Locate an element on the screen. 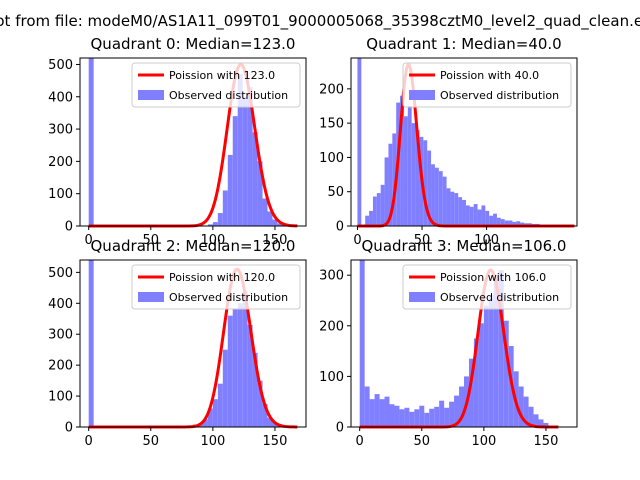 The height and width of the screenshot is (480, 640). legend-box is located at coordinates (216, 287).